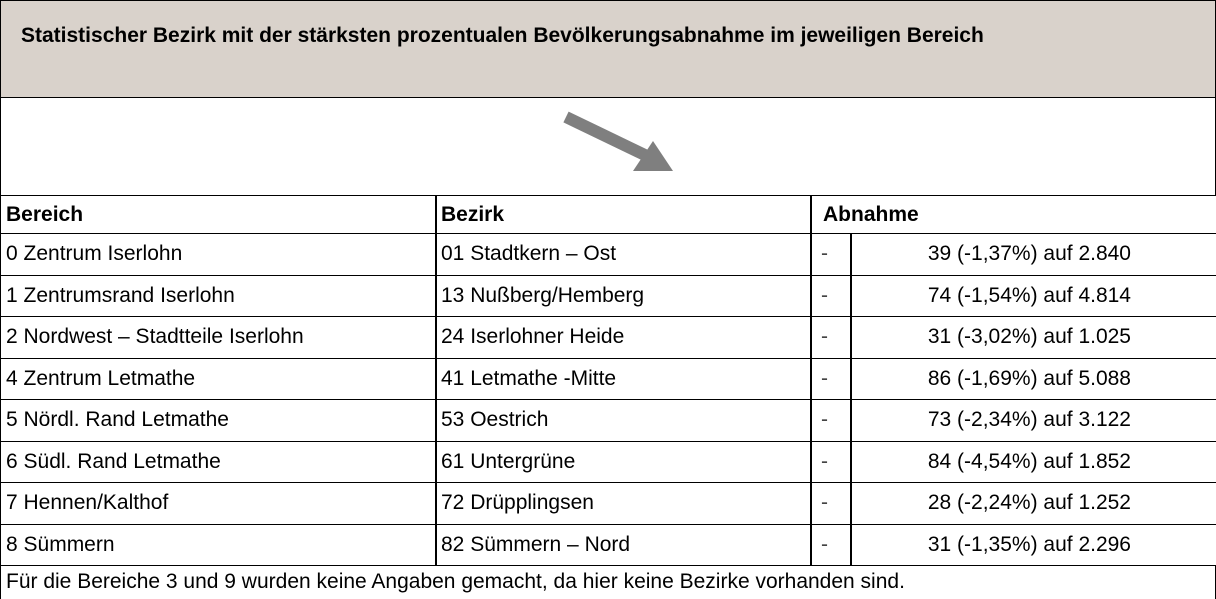  Describe the element at coordinates (218, 214) in the screenshot. I see `header-cell: Bereich` at that location.